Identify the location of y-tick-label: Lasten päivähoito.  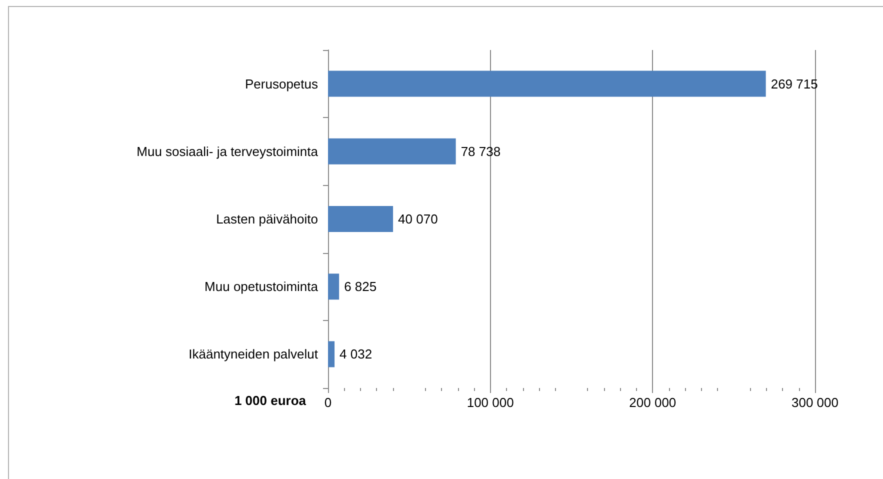
(267, 219).